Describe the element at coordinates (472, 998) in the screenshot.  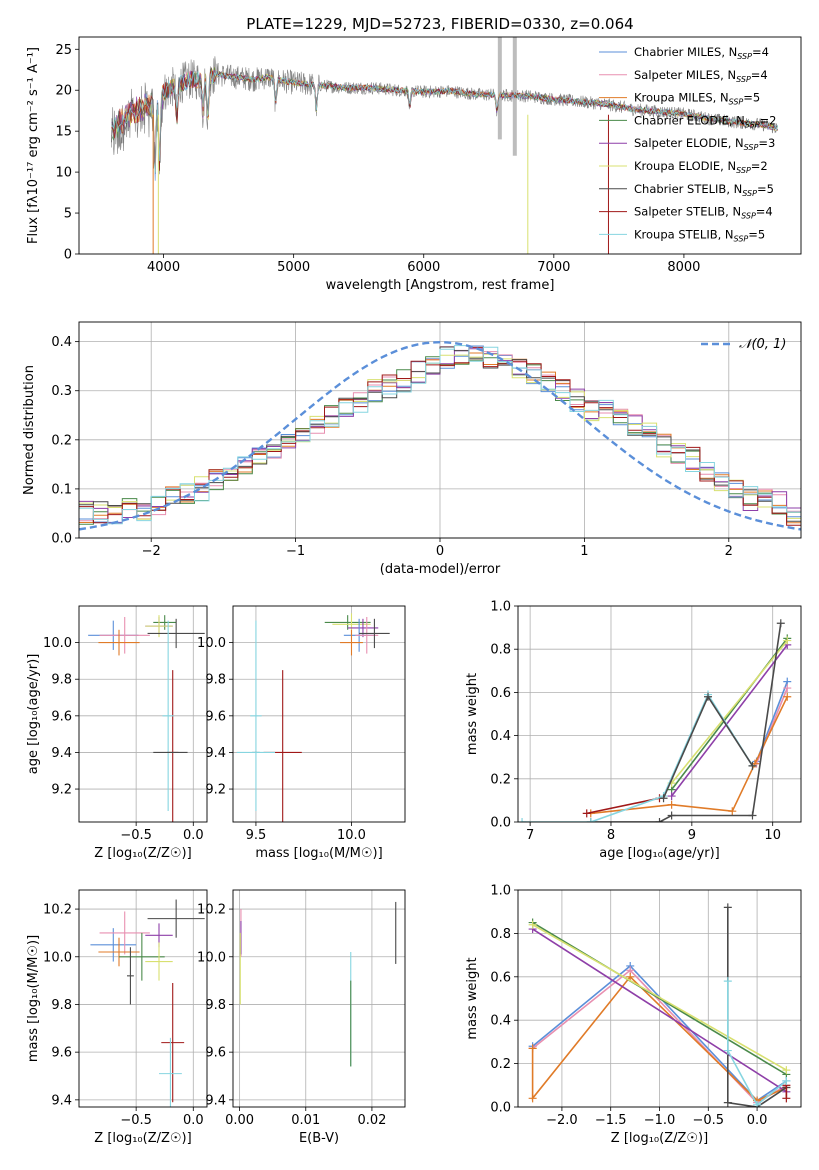
I see `y-axis-label: mass weight` at that location.